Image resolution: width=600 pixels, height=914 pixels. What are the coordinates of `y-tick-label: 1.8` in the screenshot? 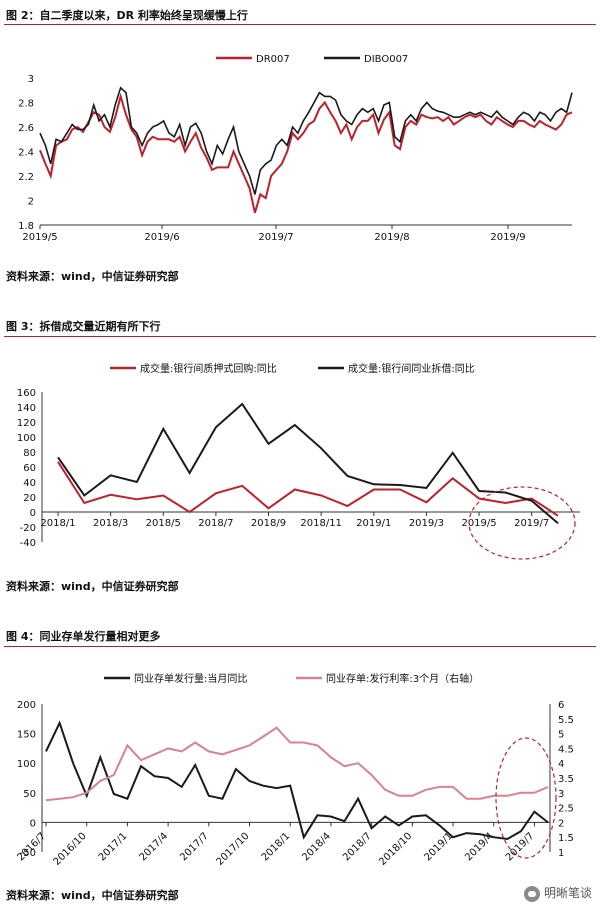 It's located at (26, 226).